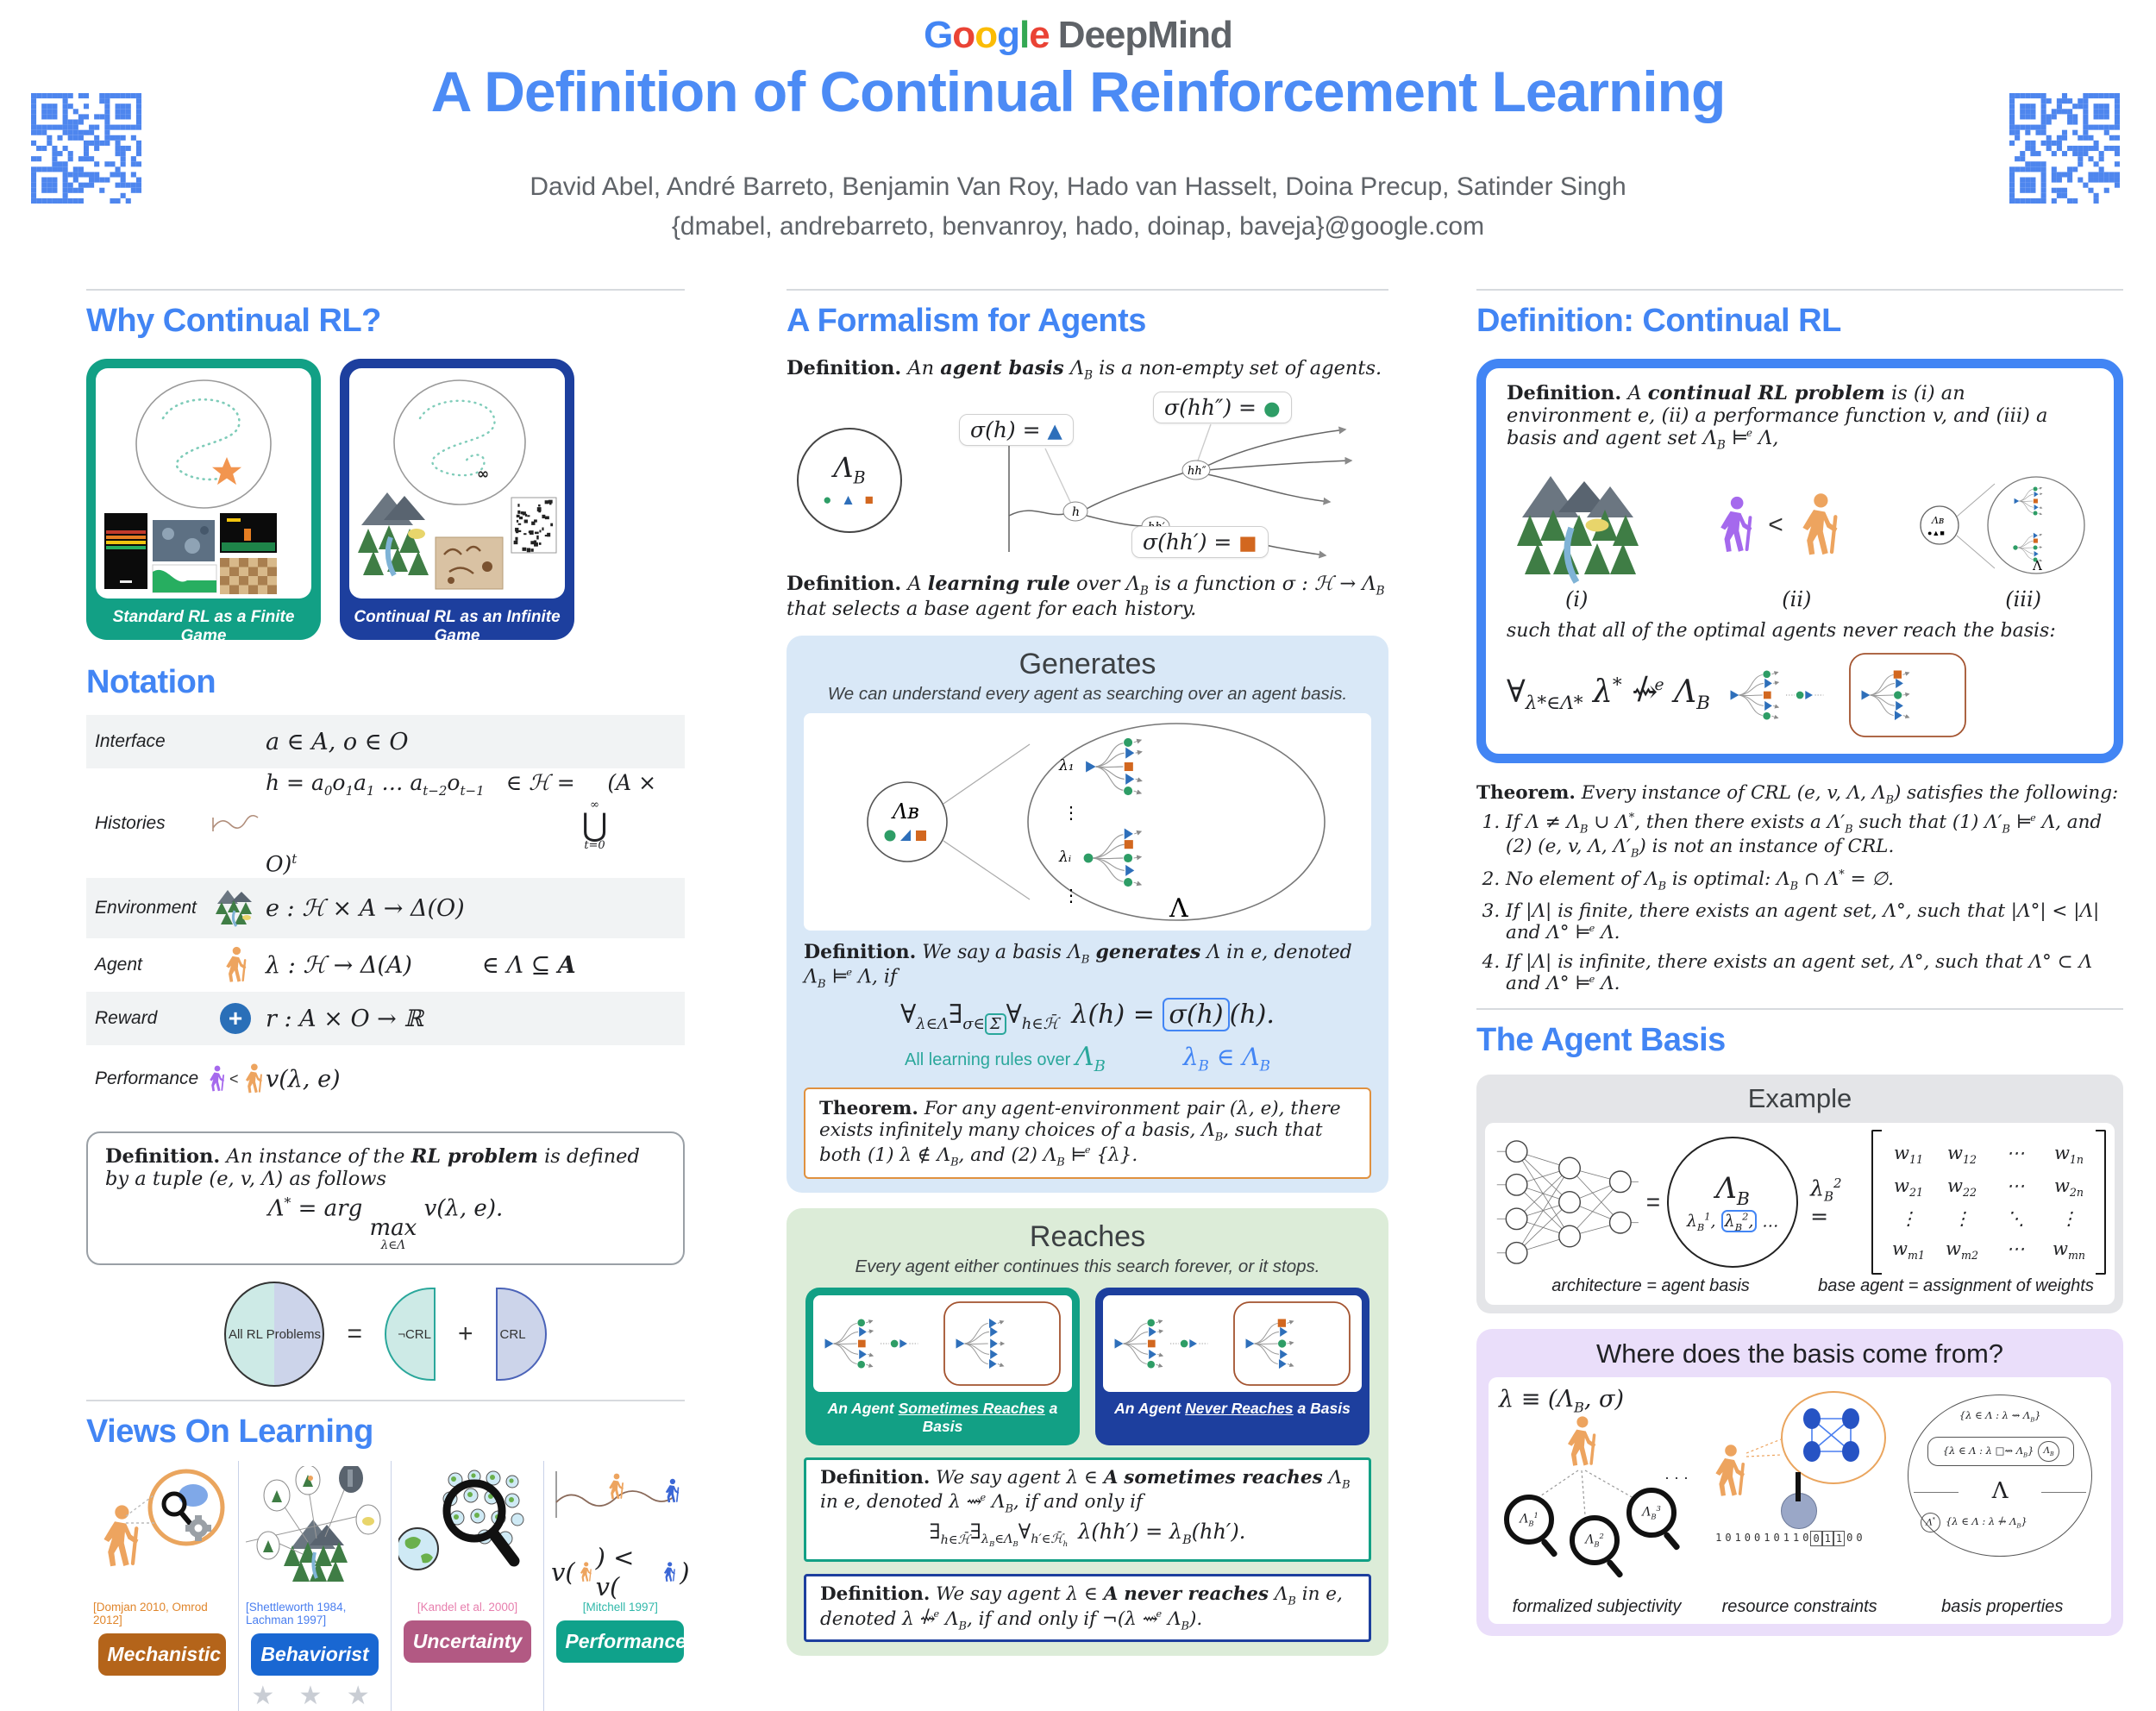  What do you see at coordinates (621, 1642) in the screenshot?
I see `performance-button: Performance` at bounding box center [621, 1642].